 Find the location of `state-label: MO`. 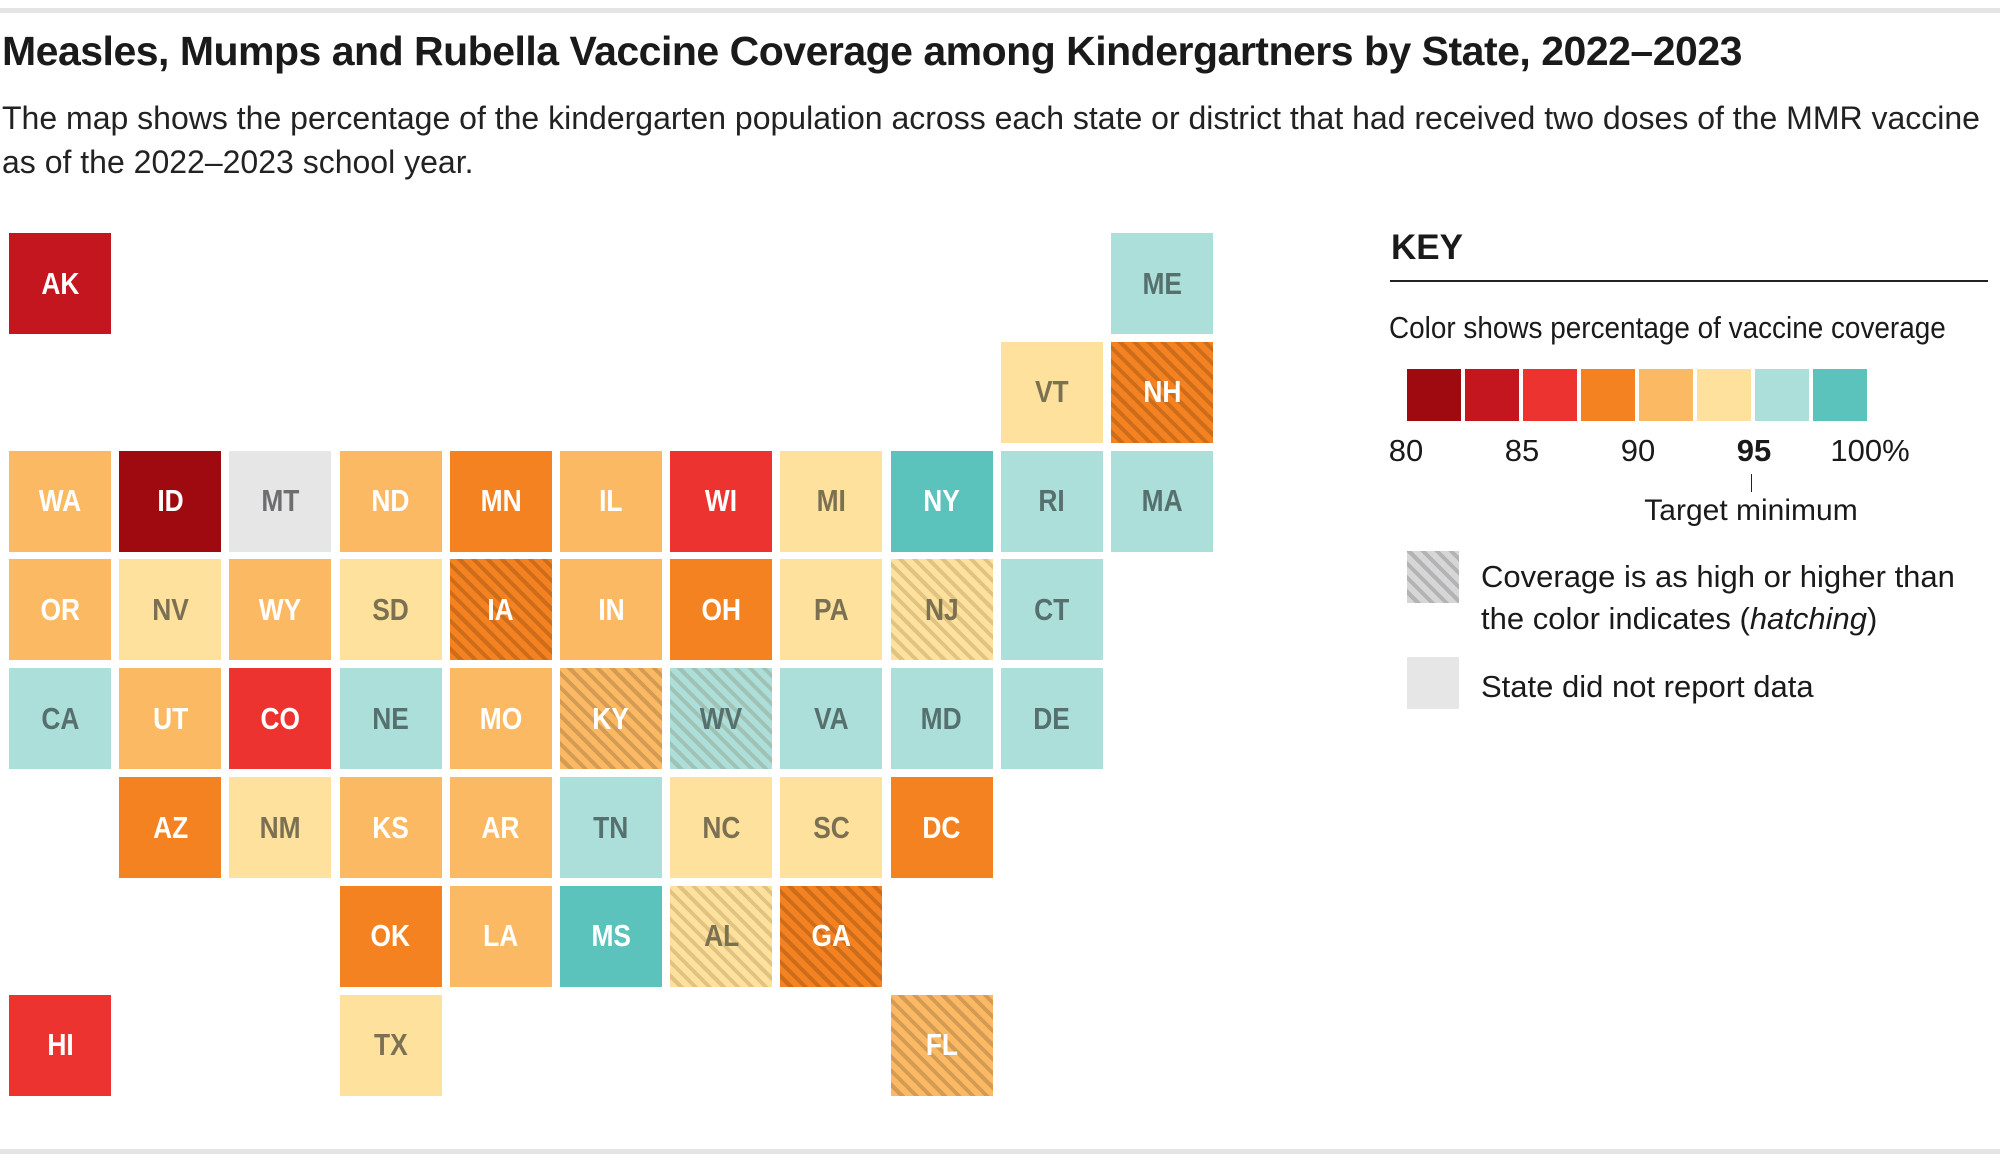

state-label: MO is located at coordinates (501, 718).